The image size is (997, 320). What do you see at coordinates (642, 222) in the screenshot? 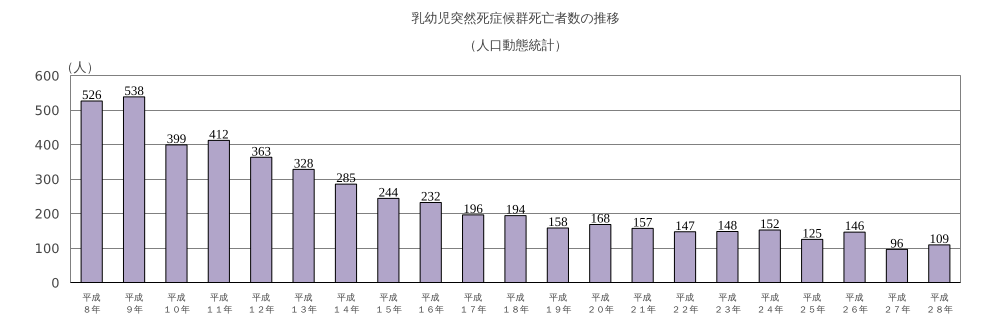
I see `data-label: 157` at bounding box center [642, 222].